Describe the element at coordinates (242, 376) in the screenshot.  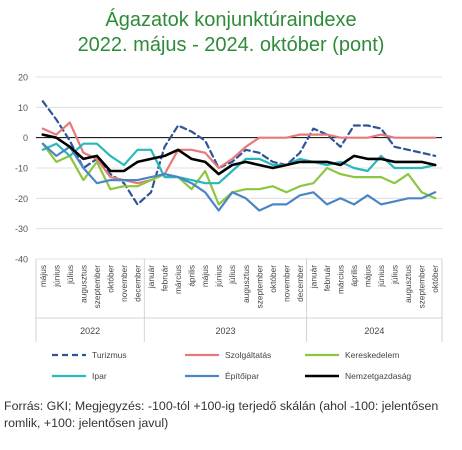
I see `legend-label-4: Építőipar` at that location.